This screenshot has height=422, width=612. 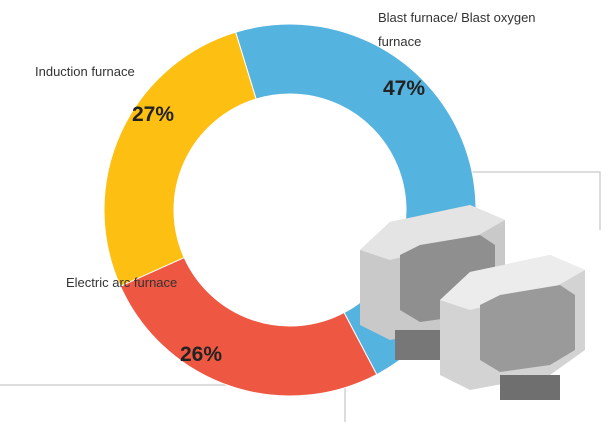 I want to click on slice, so click(x=248, y=326).